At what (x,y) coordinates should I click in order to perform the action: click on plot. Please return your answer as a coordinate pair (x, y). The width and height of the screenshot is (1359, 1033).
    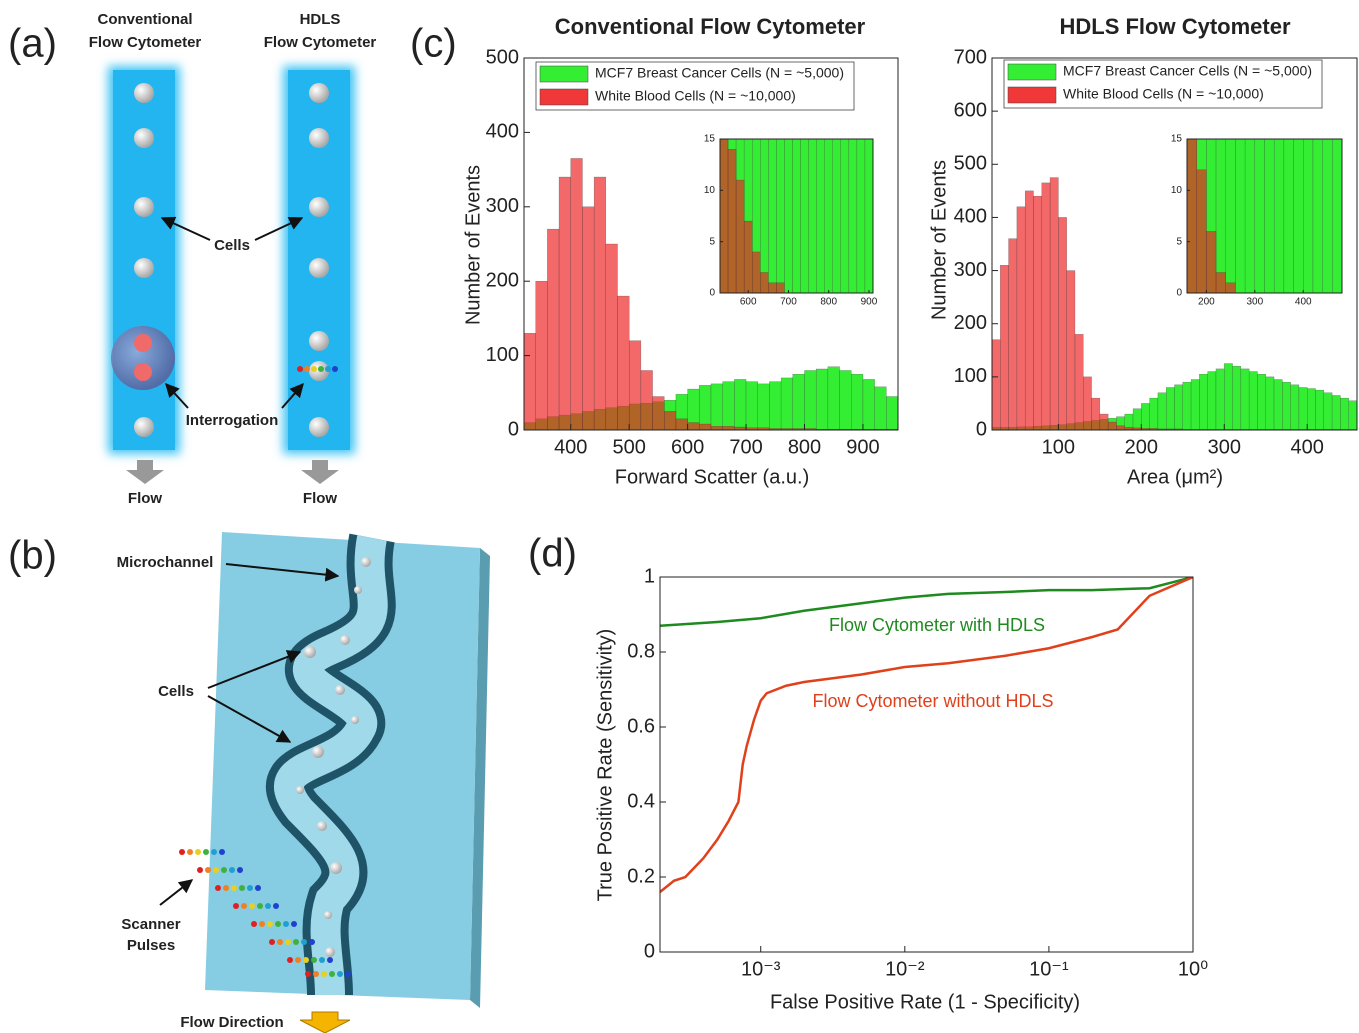
    Looking at the image, I should click on (711, 294).